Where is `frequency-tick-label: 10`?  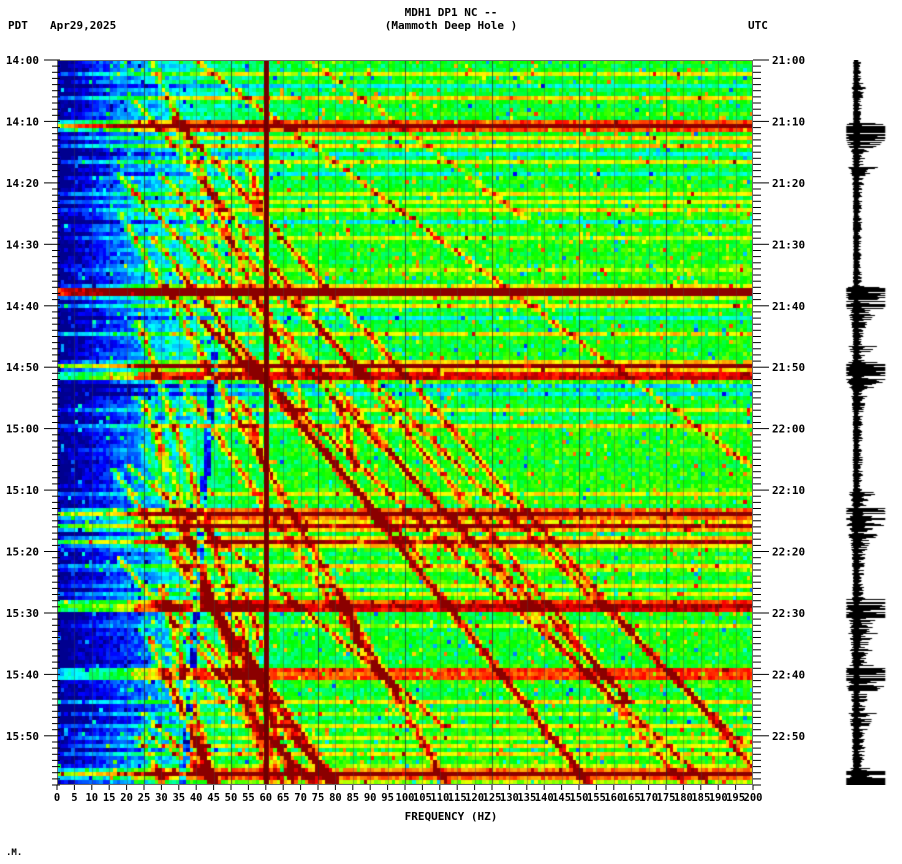
frequency-tick-label: 10 is located at coordinates (91, 798).